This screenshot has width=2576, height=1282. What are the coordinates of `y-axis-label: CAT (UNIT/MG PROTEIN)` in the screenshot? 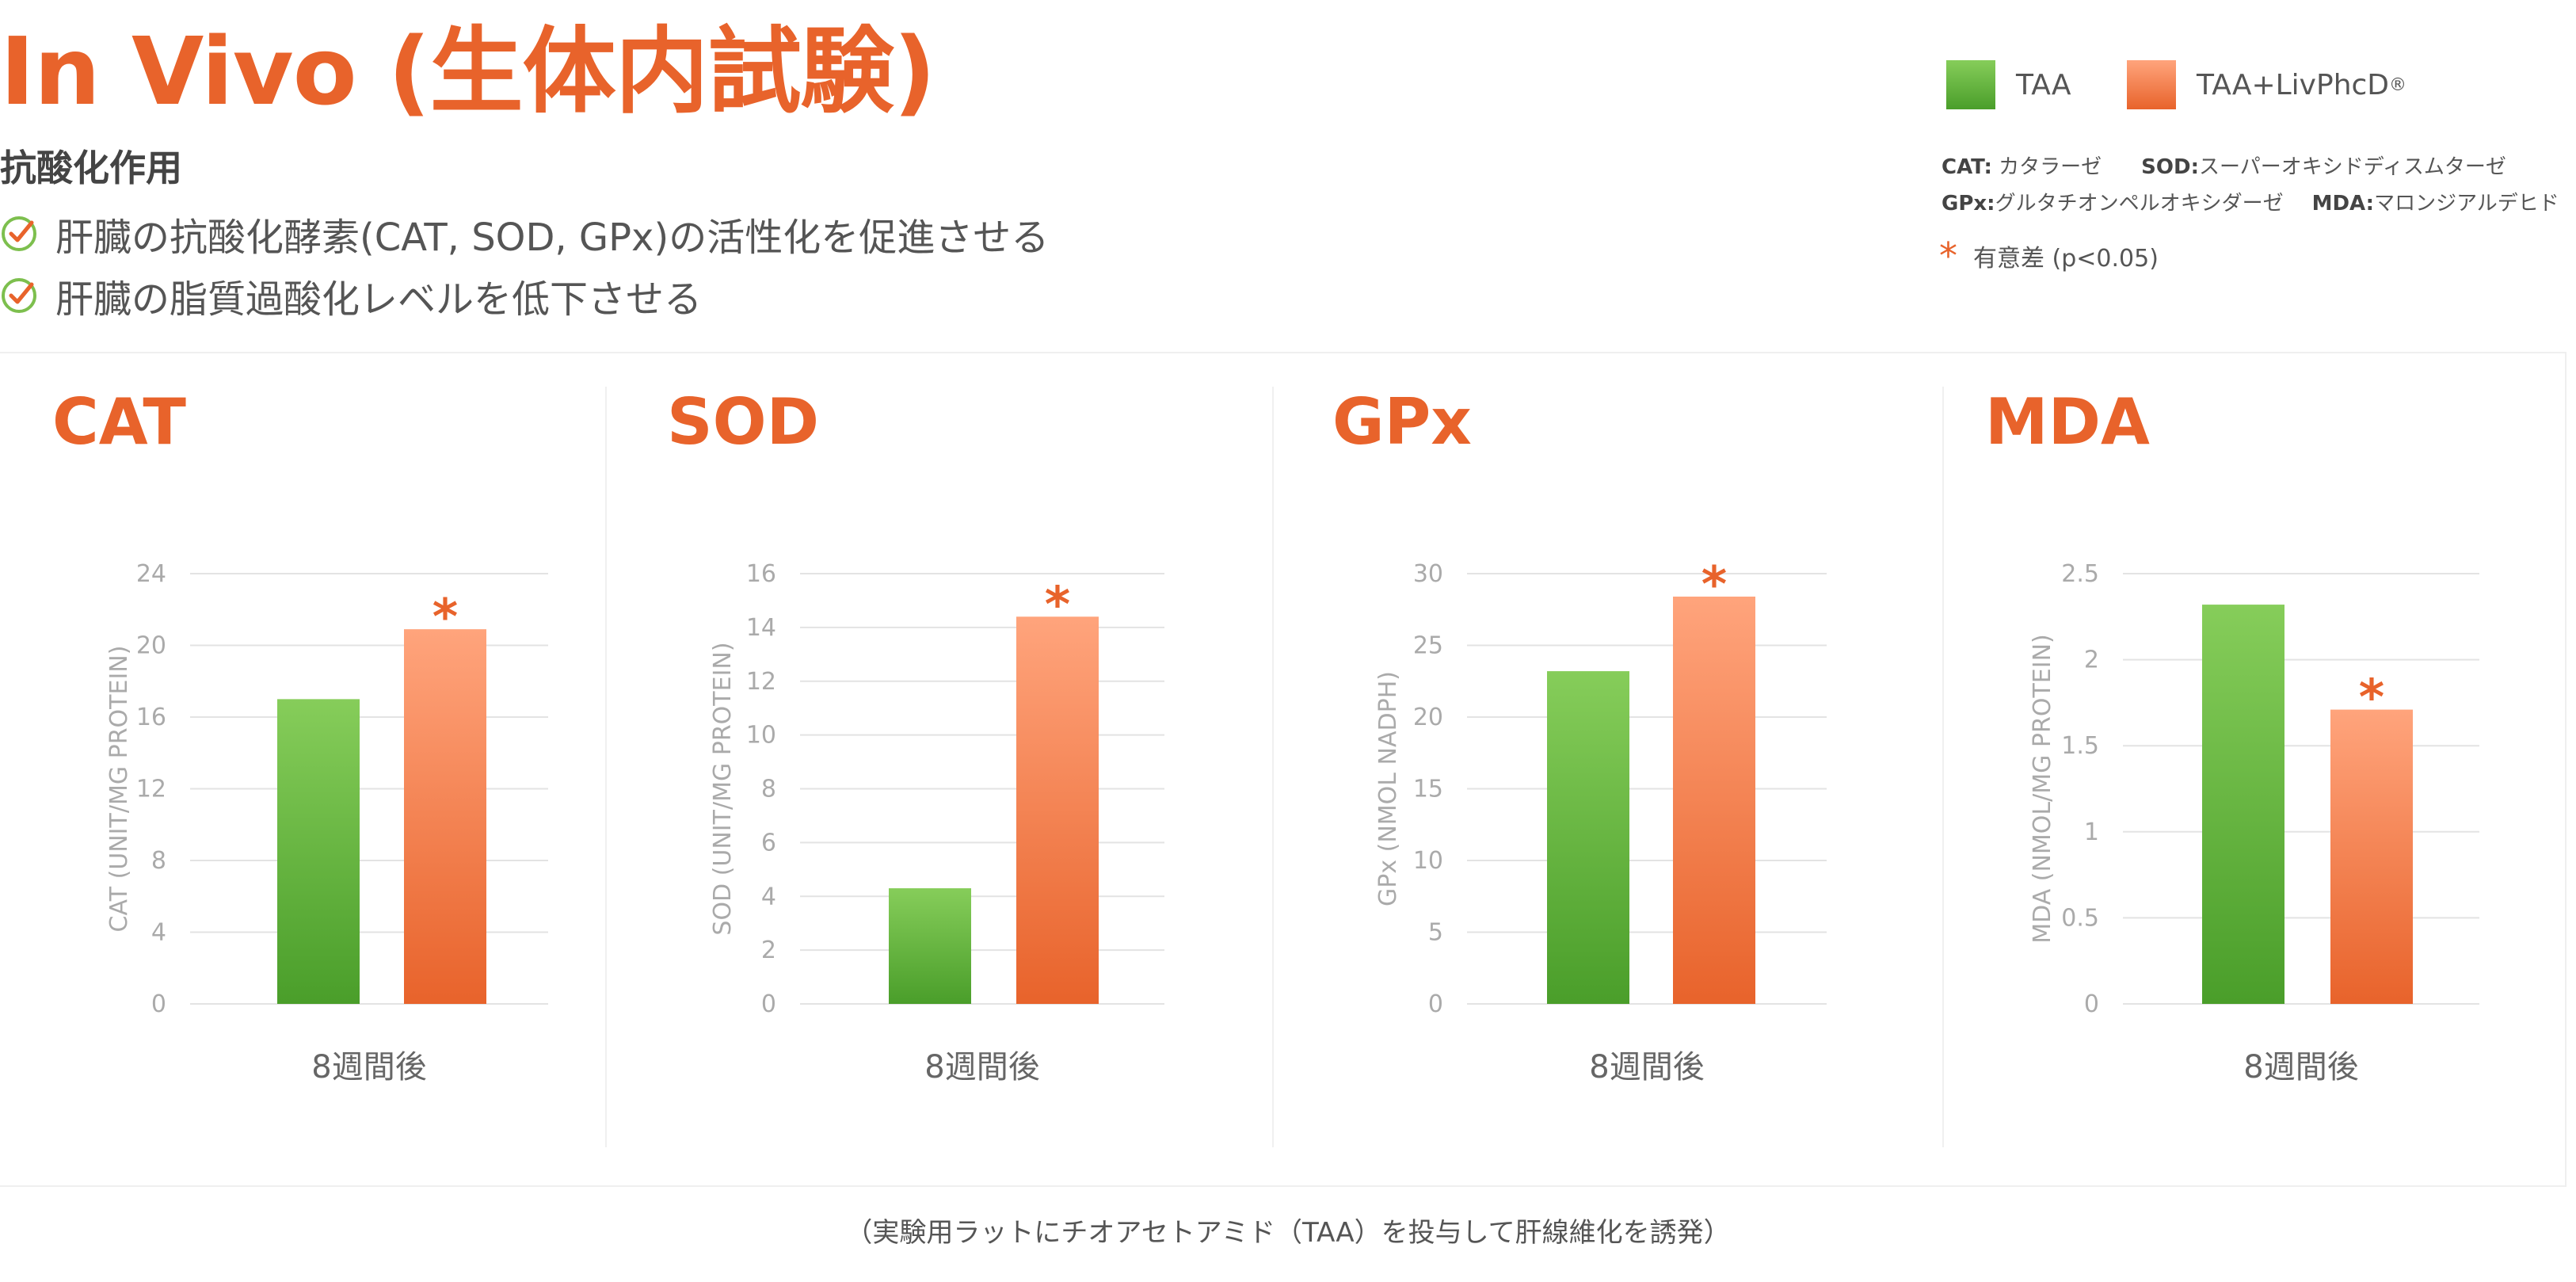 It's located at (119, 789).